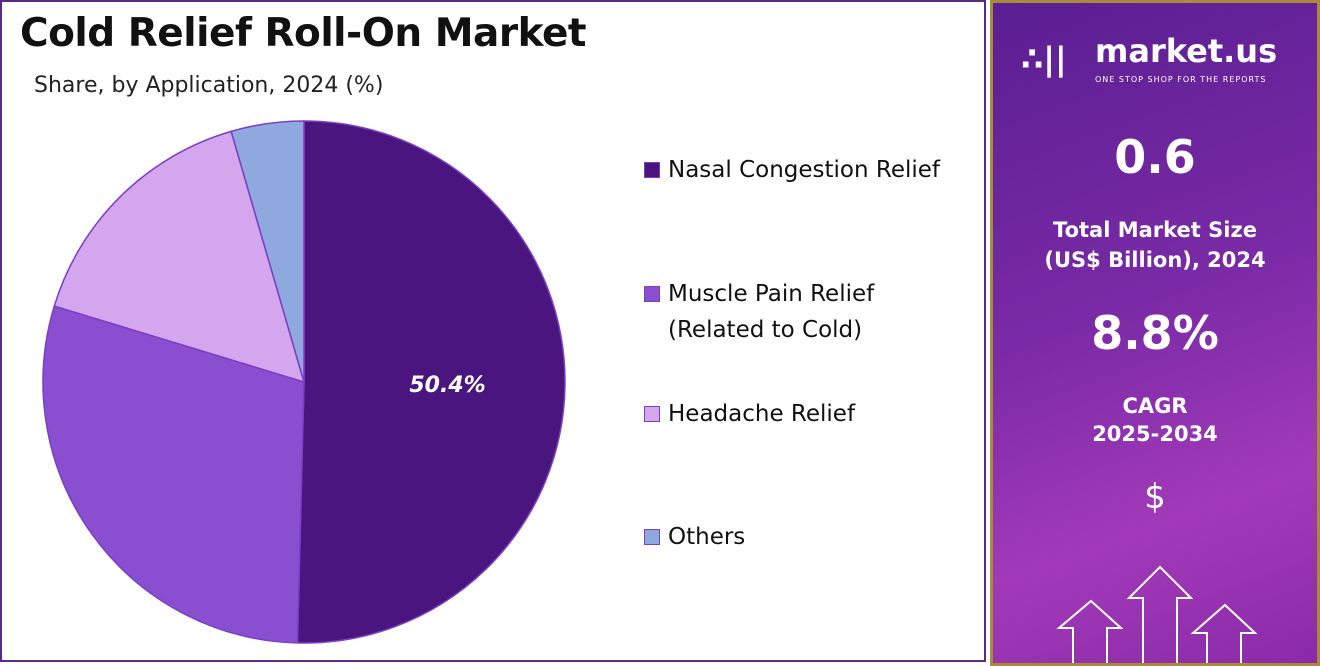  What do you see at coordinates (1155, 497) in the screenshot?
I see `dollar-icon: $` at bounding box center [1155, 497].